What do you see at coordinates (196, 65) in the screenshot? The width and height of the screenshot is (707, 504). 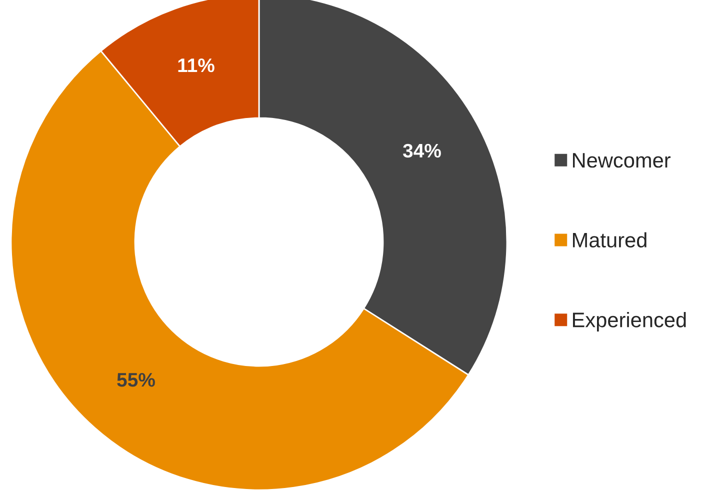 I see `data-label: 11%` at bounding box center [196, 65].